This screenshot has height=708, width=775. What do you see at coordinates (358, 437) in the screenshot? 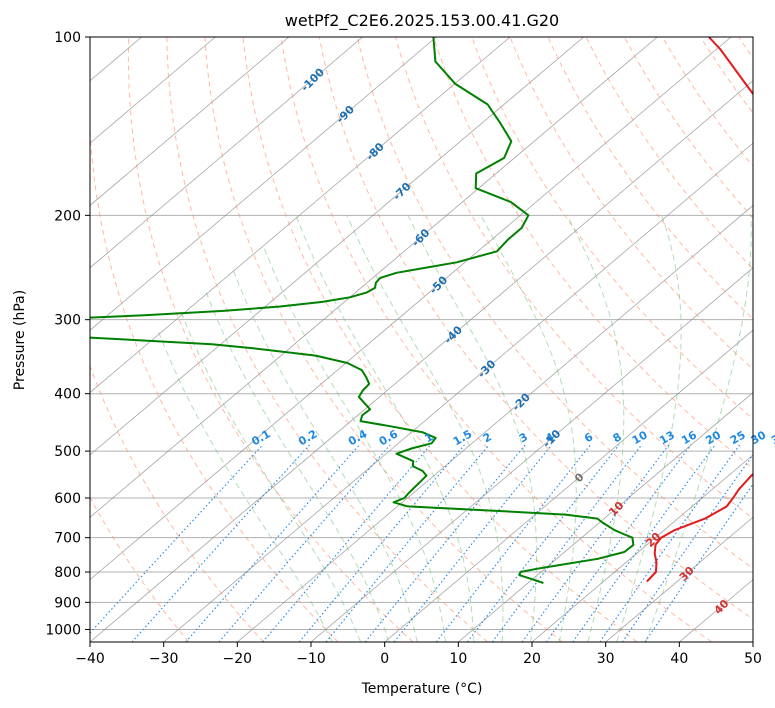
I see `mixing-ratio-label: 0.4` at bounding box center [358, 437].